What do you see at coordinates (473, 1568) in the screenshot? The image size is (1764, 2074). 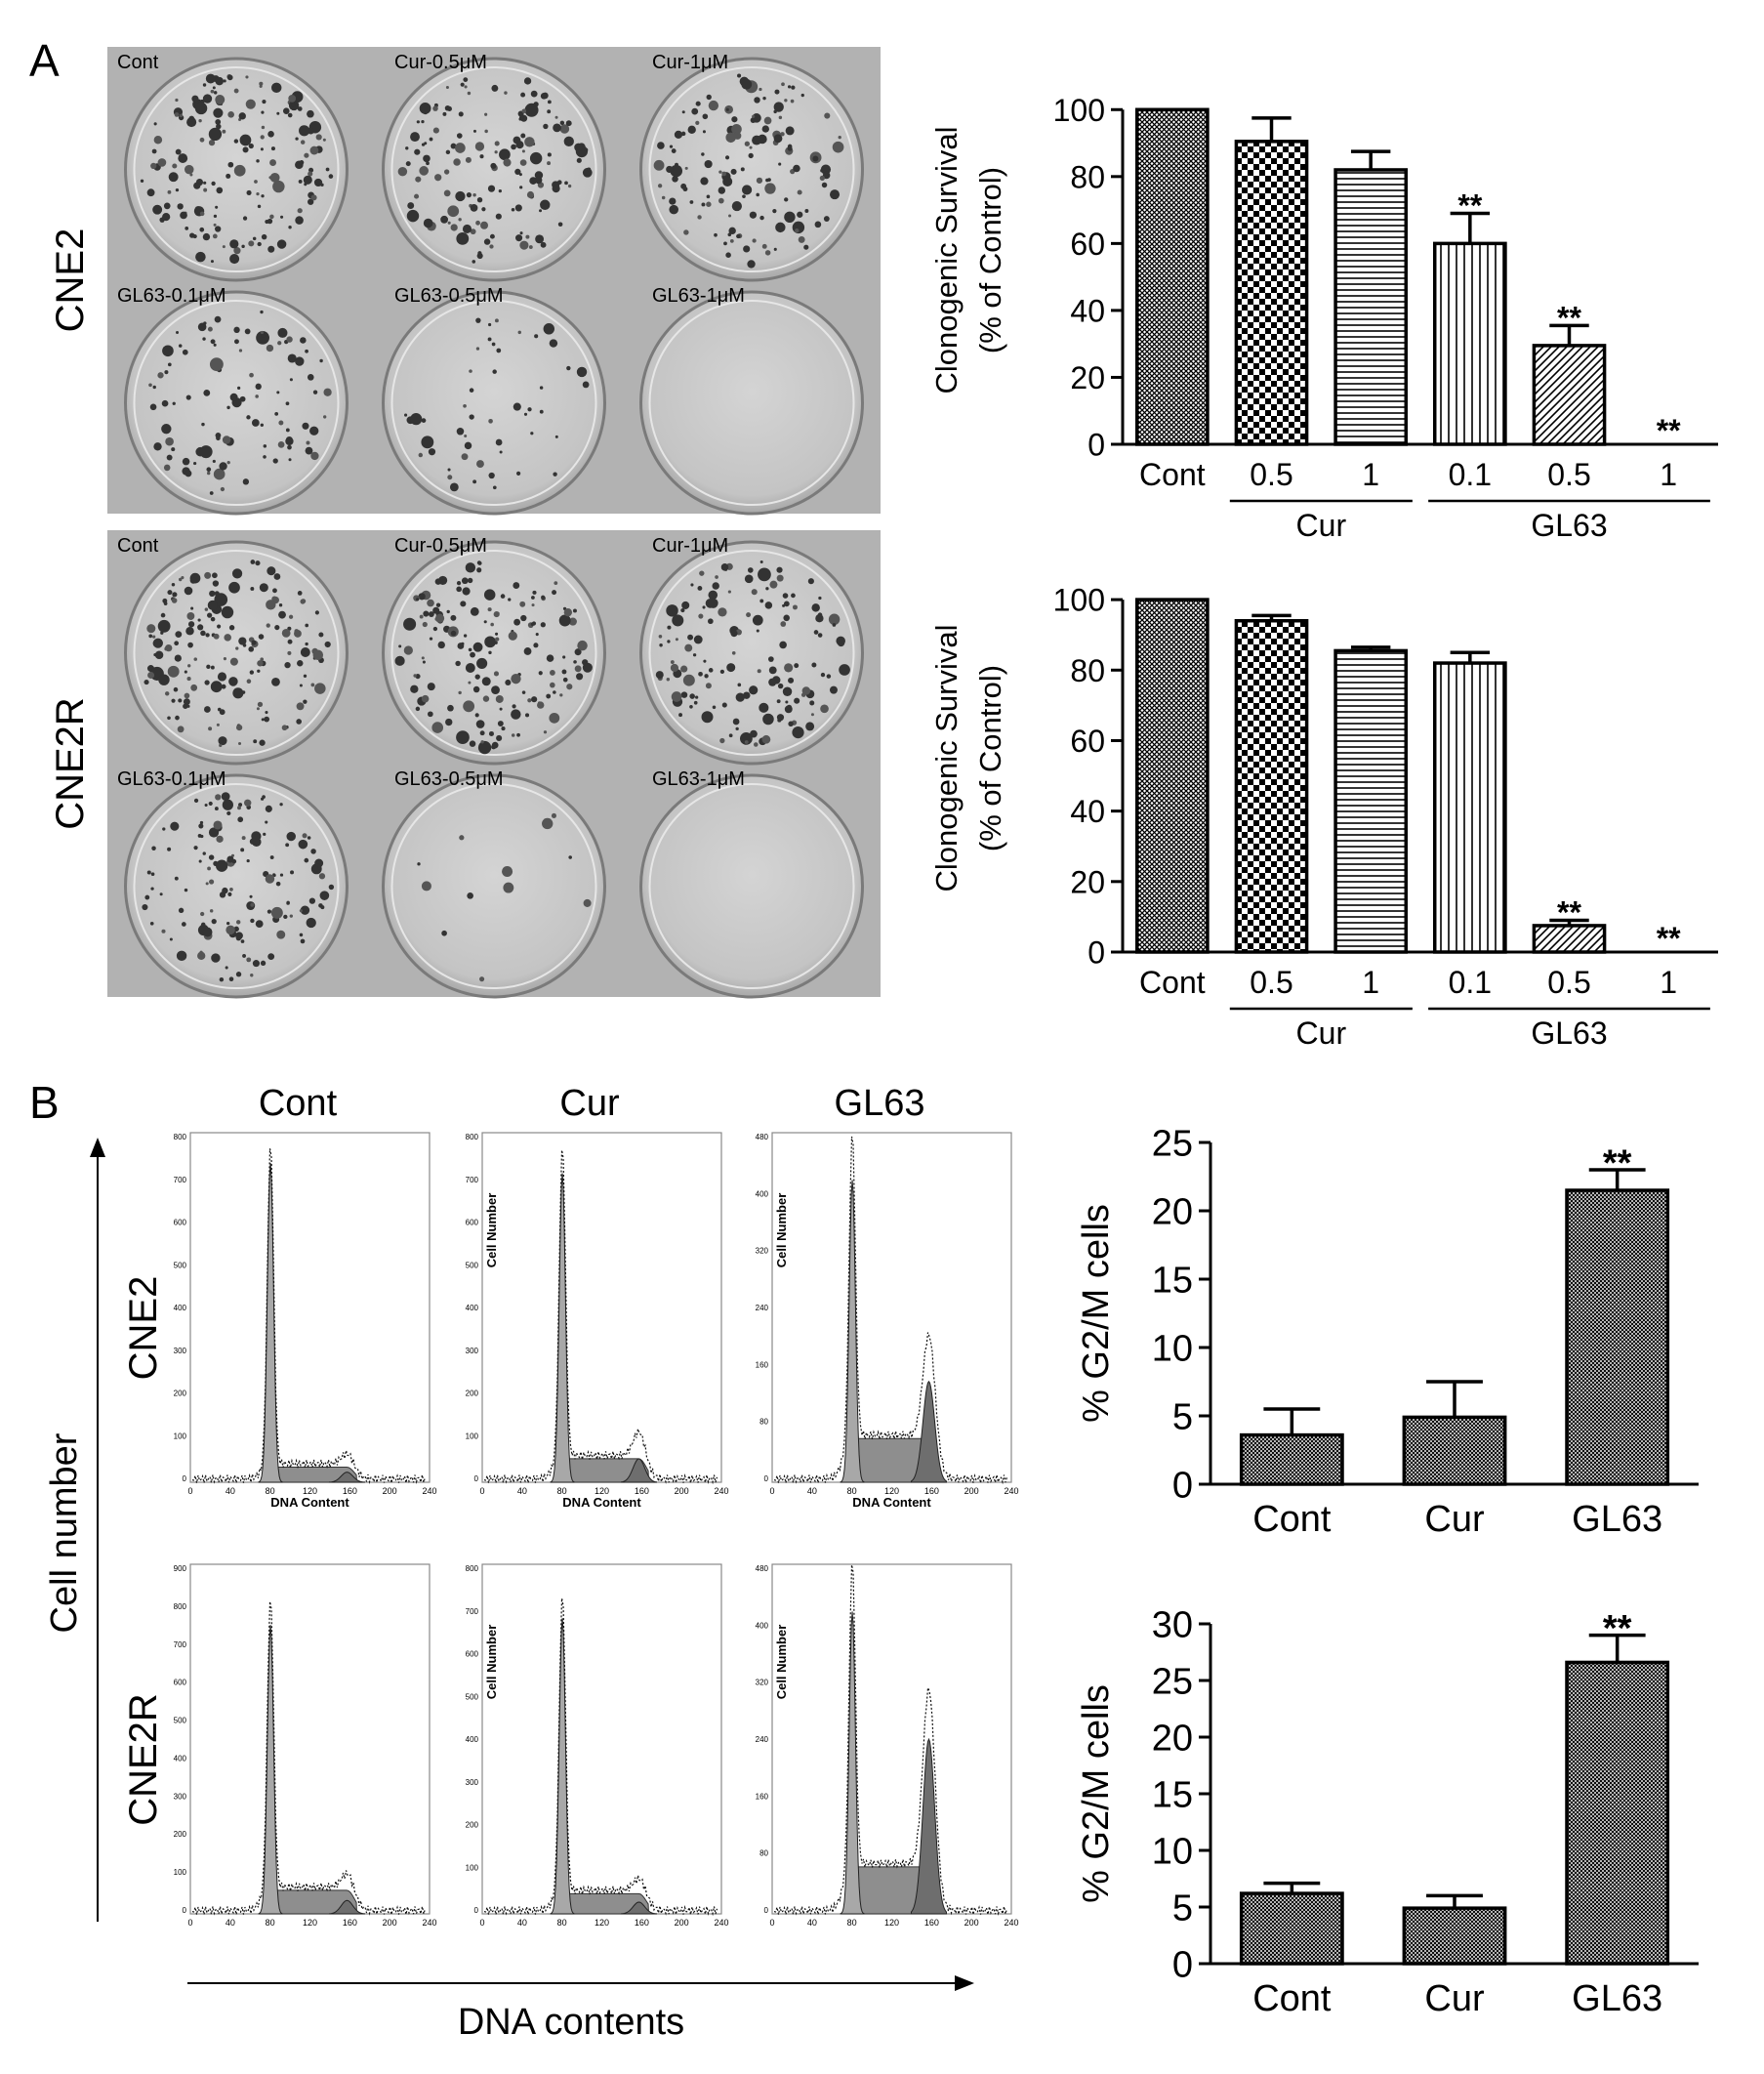 I see `inner-y-tick: 800` at bounding box center [473, 1568].